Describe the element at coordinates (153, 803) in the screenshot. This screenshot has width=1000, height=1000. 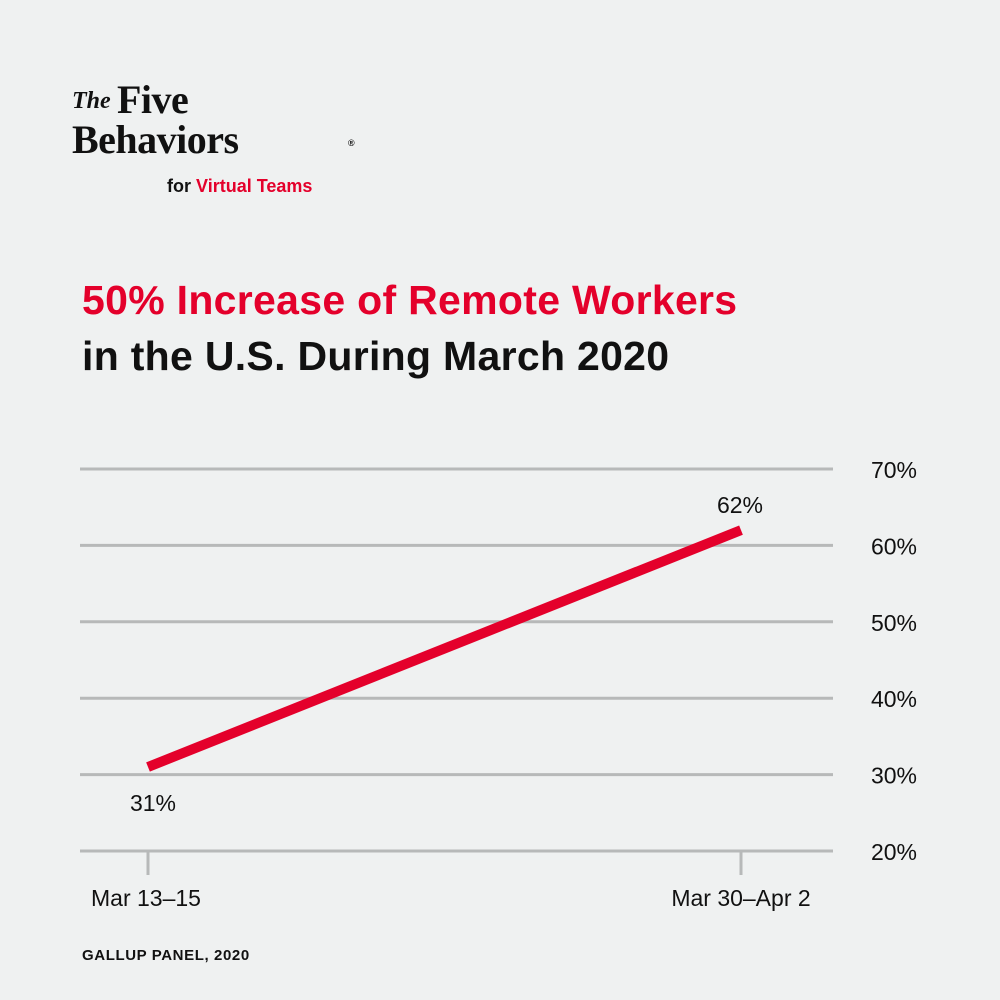
I see `data-label: 31%` at that location.